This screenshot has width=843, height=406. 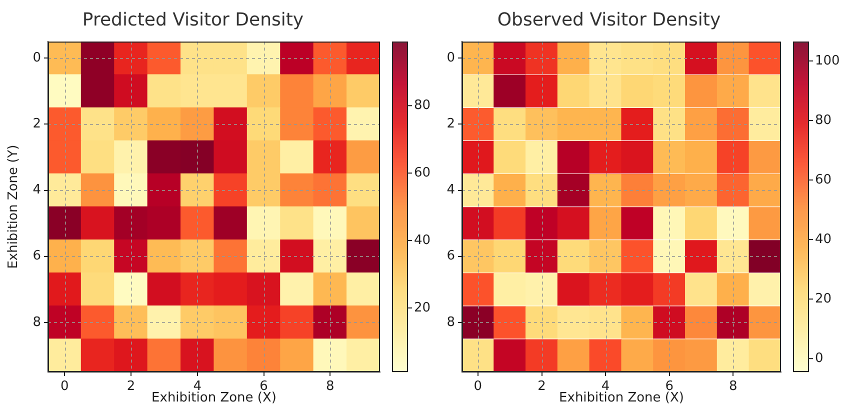 I want to click on color-bar-label: 0, so click(x=819, y=358).